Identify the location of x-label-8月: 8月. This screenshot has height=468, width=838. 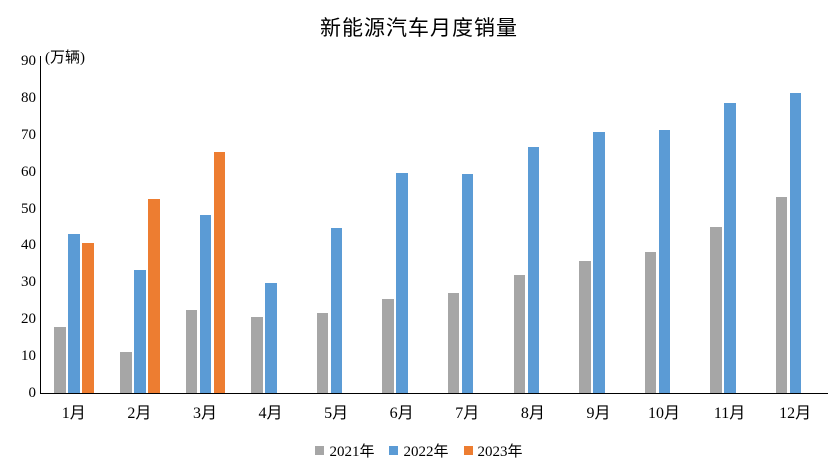
(532, 413).